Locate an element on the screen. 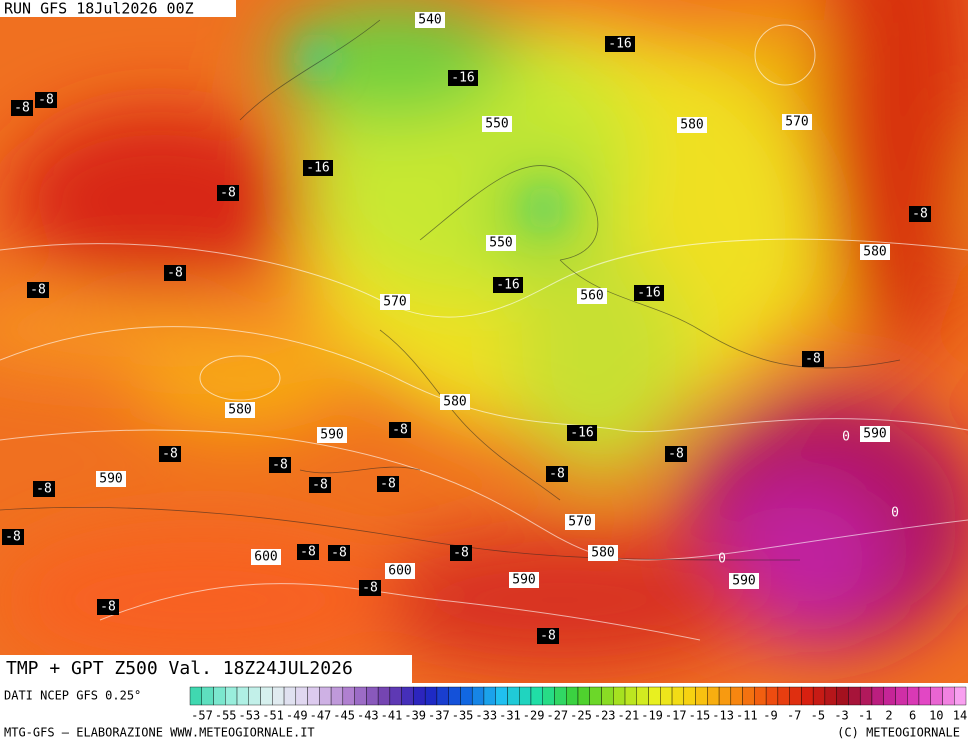  zero-label: 0 is located at coordinates (846, 437).